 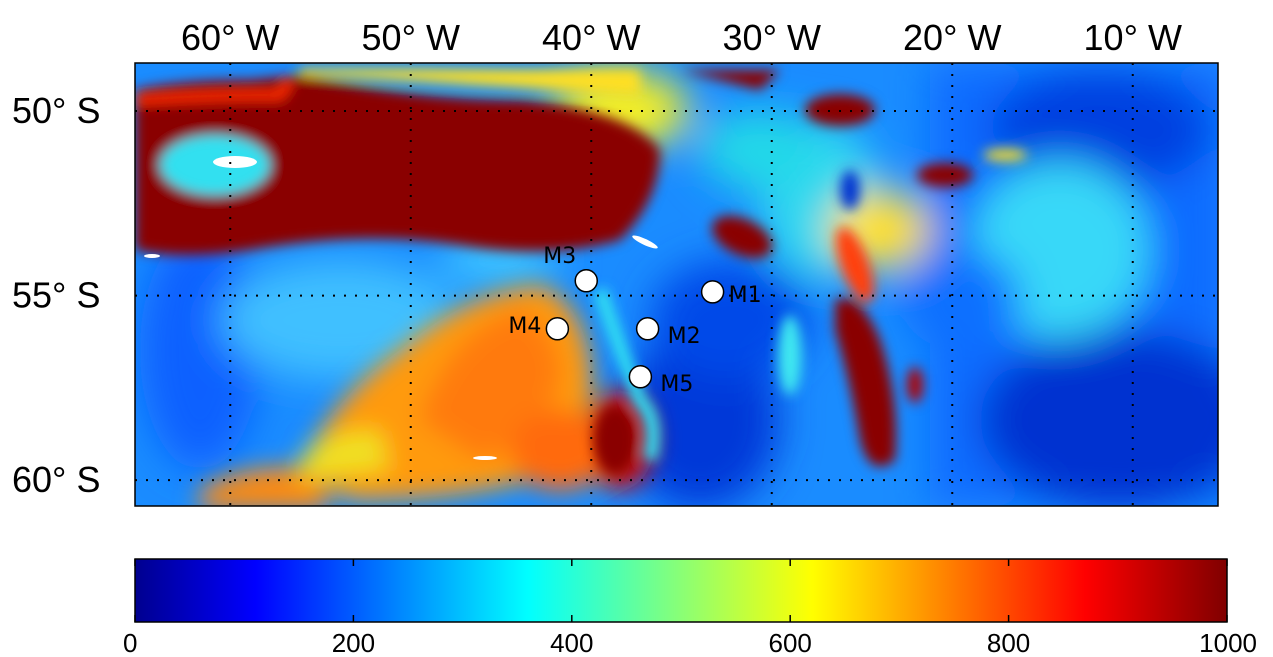 What do you see at coordinates (130, 642) in the screenshot?
I see `colorbar-tick-label: 0` at bounding box center [130, 642].